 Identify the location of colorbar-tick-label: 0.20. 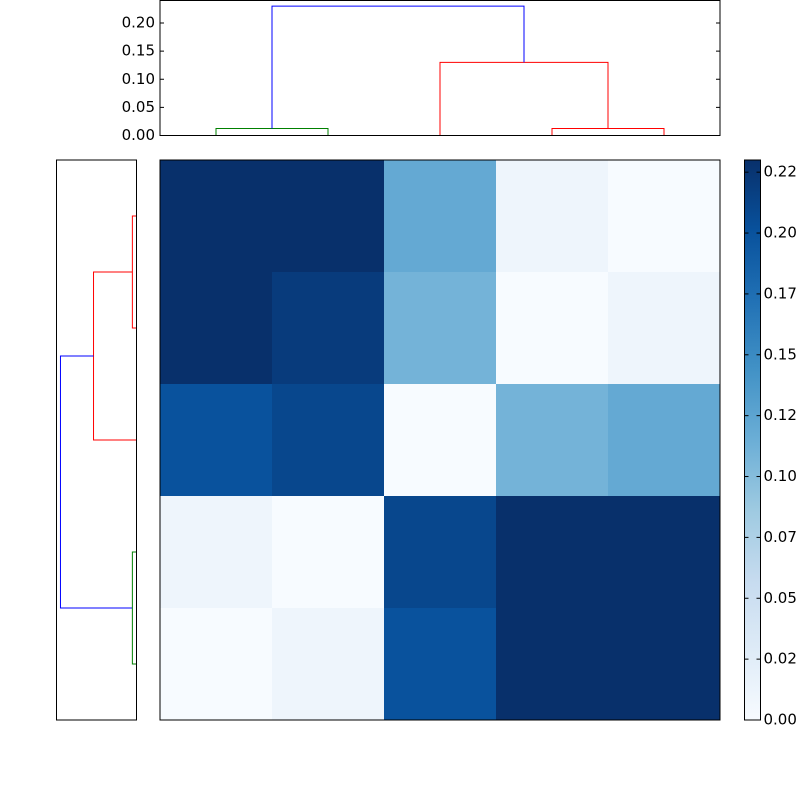
(780, 233).